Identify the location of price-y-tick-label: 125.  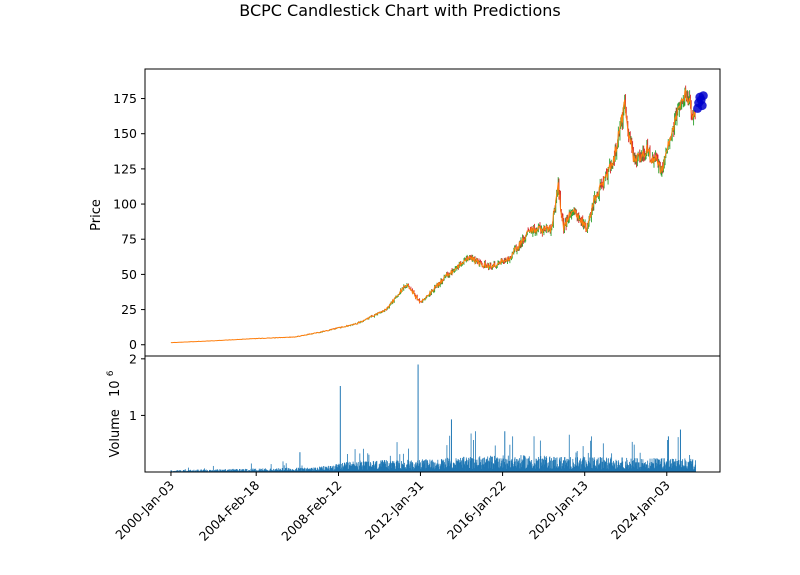
(125, 168).